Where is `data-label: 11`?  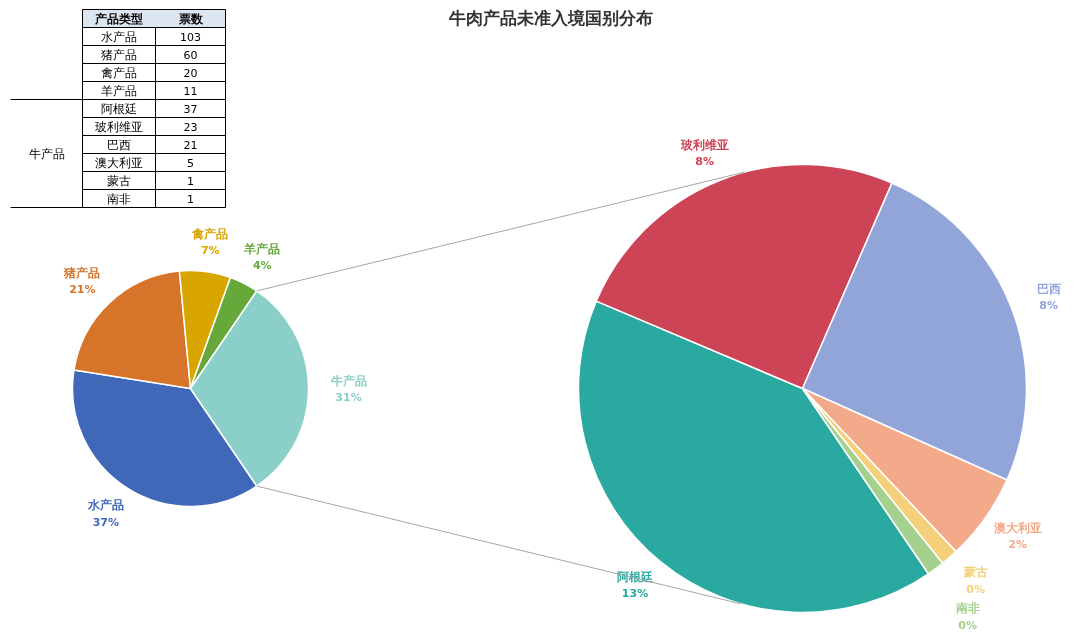
data-label: 11 is located at coordinates (190, 91).